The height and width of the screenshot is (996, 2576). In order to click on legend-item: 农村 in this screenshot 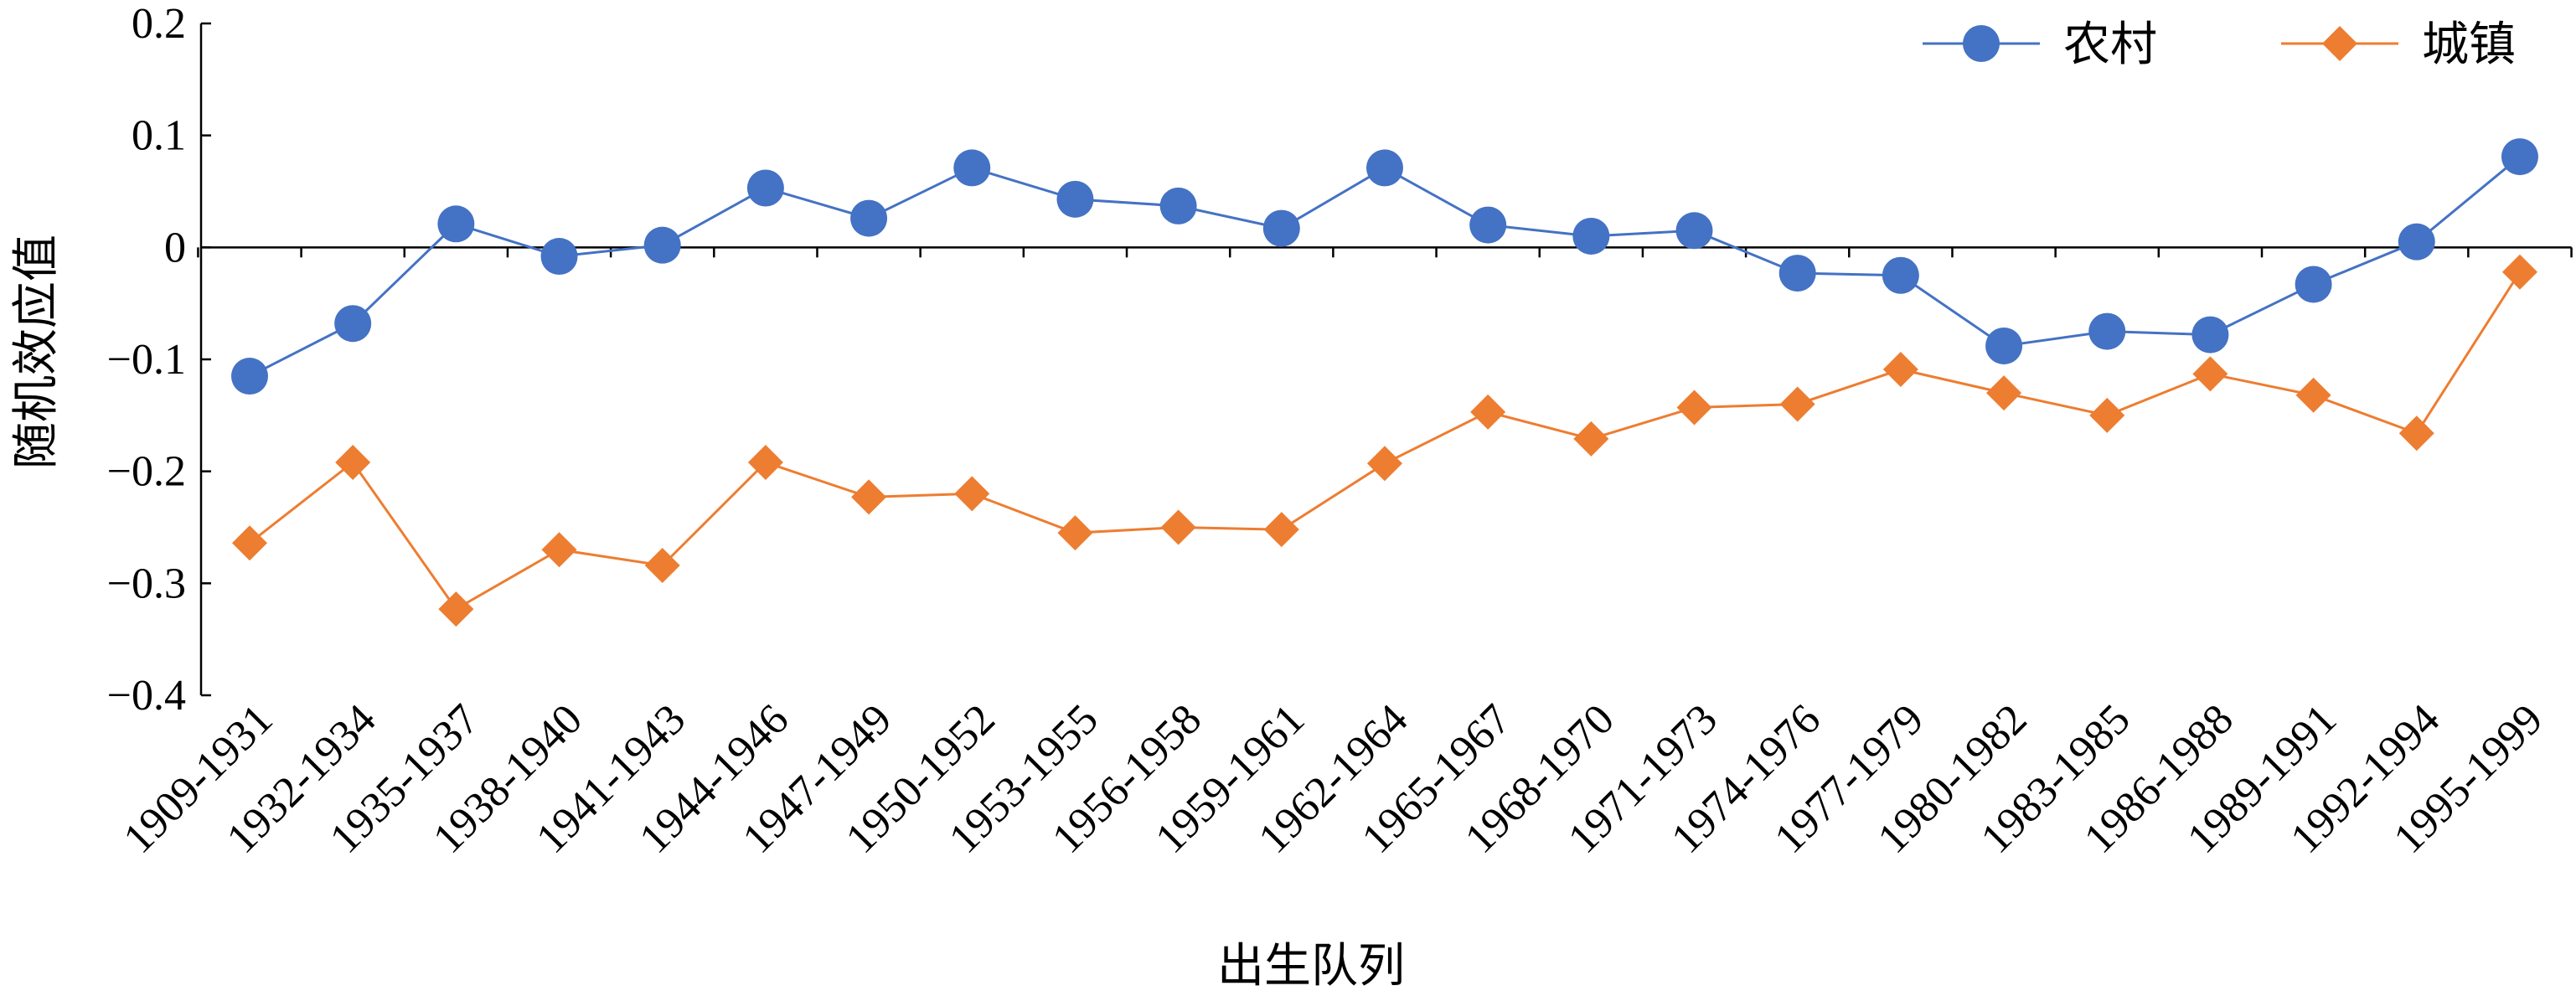, I will do `click(2040, 45)`.